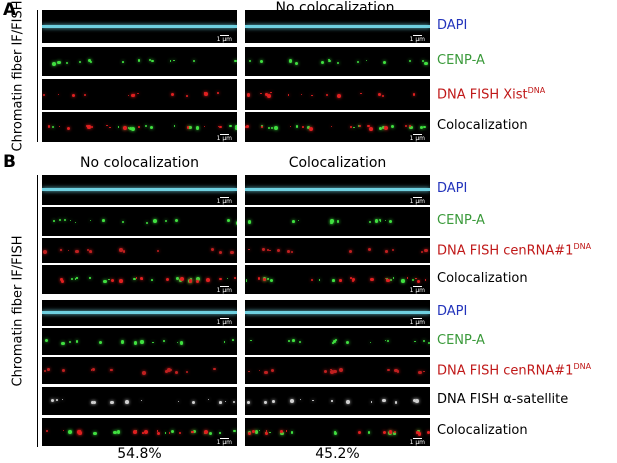  I want to click on row-label: DAPI, so click(452, 188).